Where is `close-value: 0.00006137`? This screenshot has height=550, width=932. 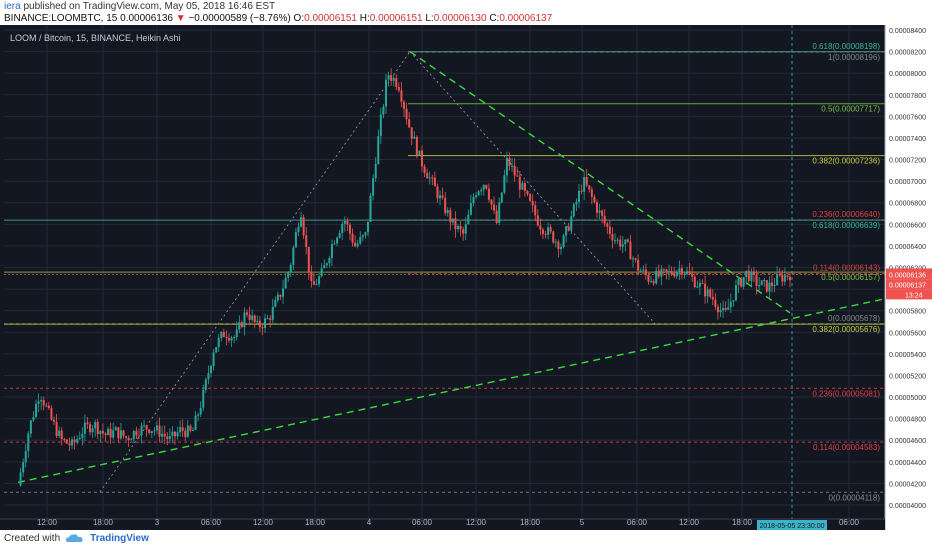 close-value: 0.00006137 is located at coordinates (526, 18).